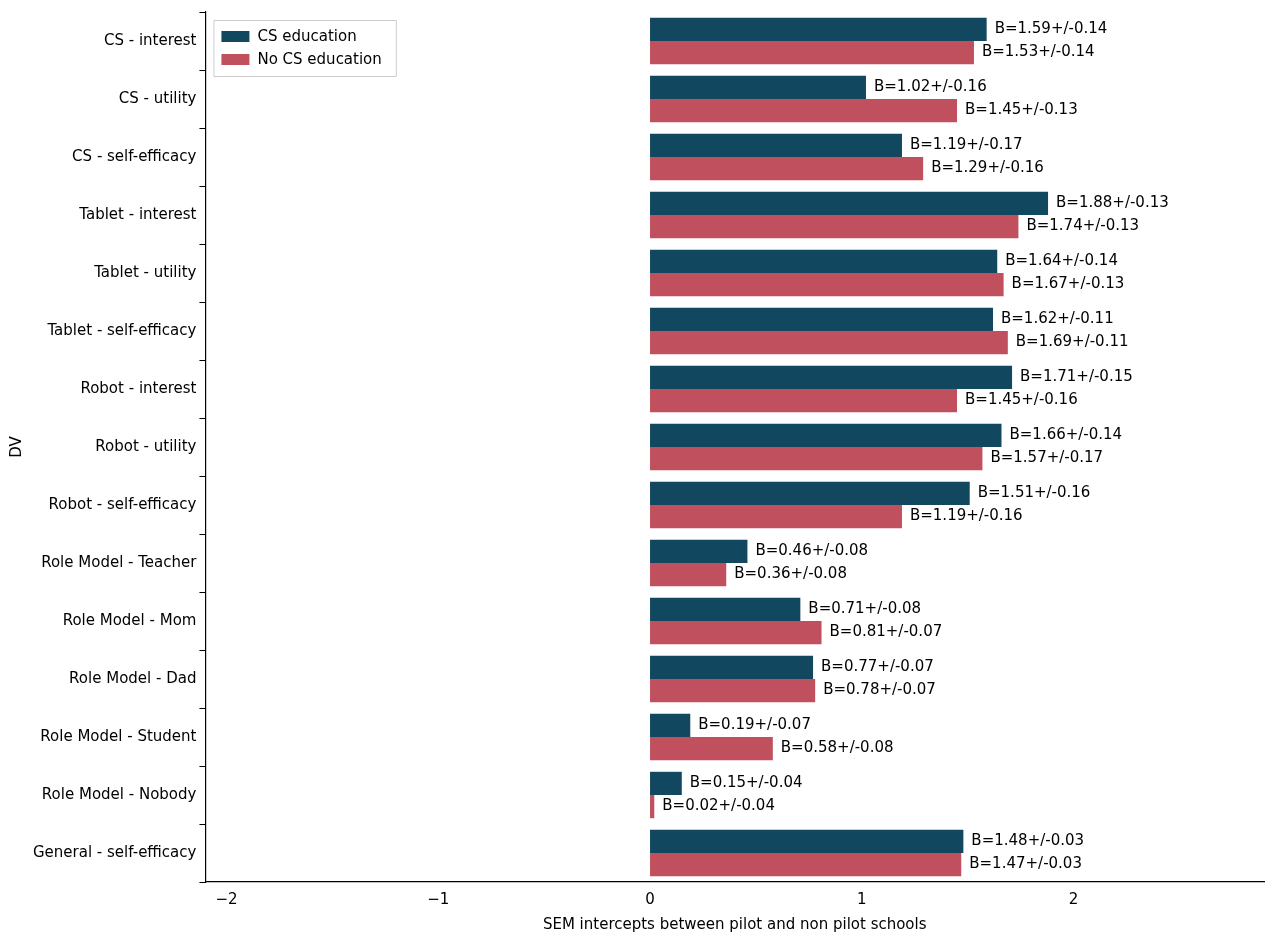 The image size is (1266, 940). I want to click on data-label: B=1.74+/-0.13, so click(1083, 225).